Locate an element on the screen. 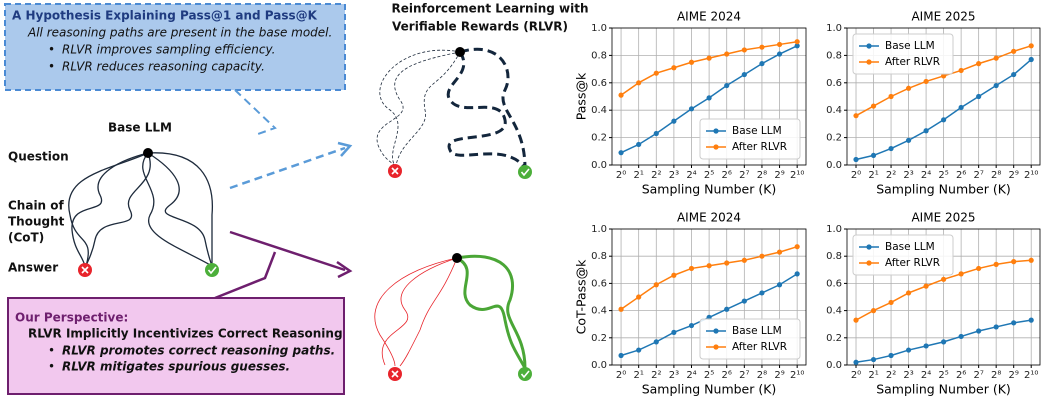 The width and height of the screenshot is (1047, 400). correct-path is located at coordinates (491, 312).